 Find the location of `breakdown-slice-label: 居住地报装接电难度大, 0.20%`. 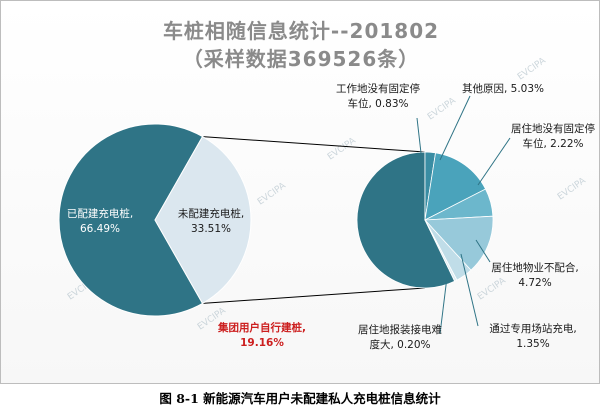

breakdown-slice-label: 居住地报装接电难度大, 0.20% is located at coordinates (400, 337).